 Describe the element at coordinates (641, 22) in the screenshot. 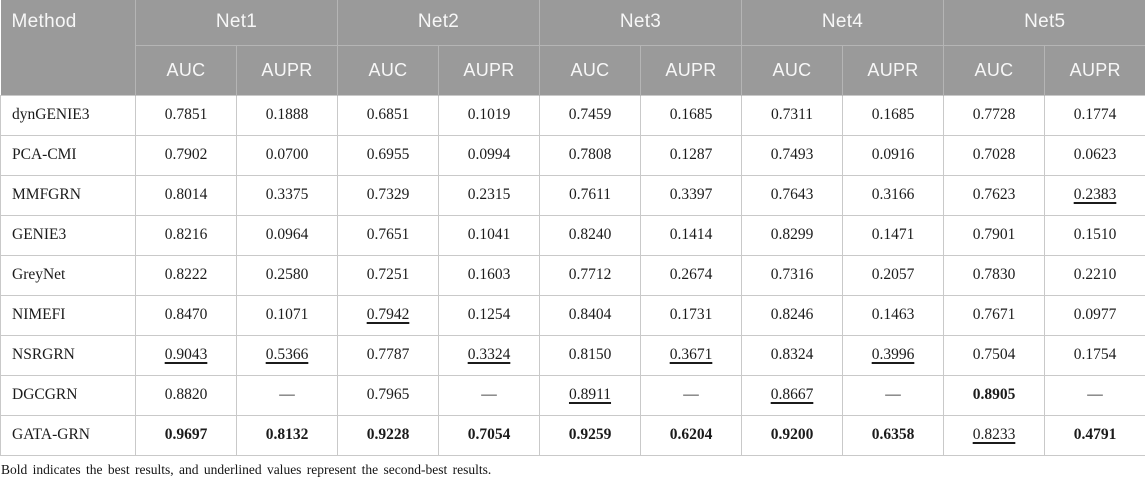

I see `header-group-net3: Net3` at that location.